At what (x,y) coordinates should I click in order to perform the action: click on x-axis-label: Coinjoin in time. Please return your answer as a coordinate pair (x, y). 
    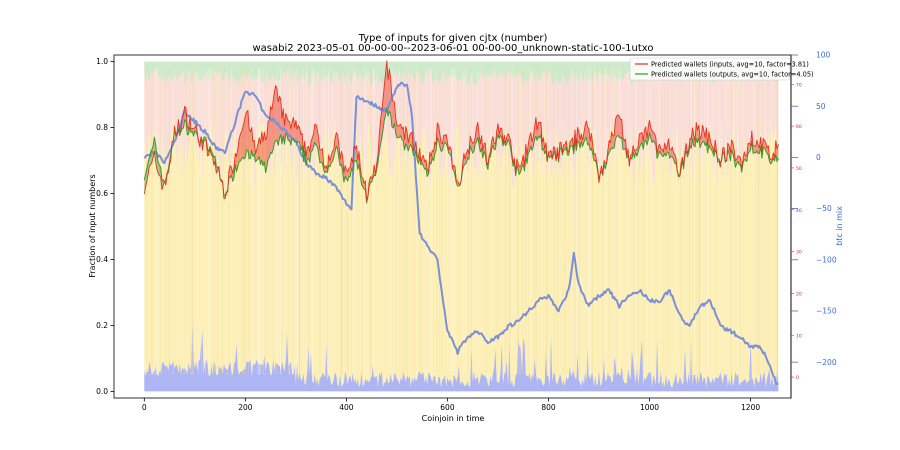
    Looking at the image, I should click on (453, 418).